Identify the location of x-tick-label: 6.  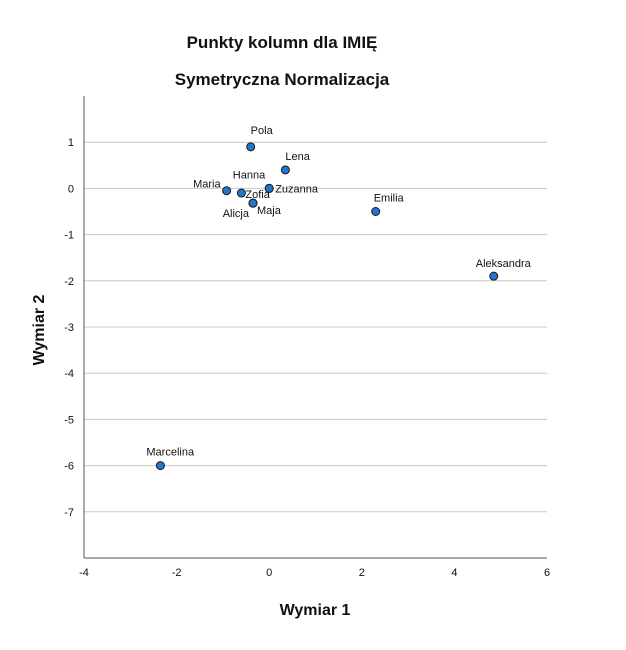
(547, 573).